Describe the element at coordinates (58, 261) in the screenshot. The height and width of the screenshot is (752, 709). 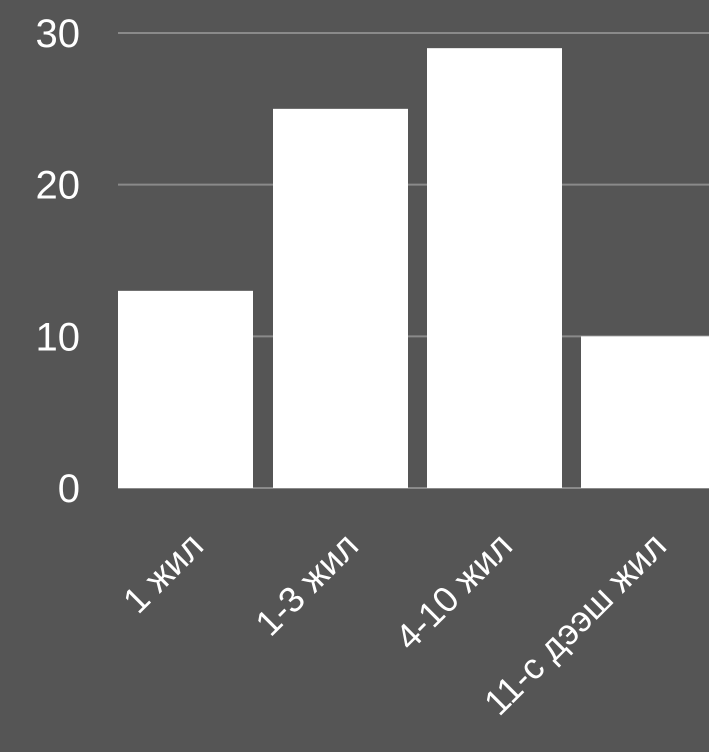
I see `y-axis: 0 10 20 30` at that location.